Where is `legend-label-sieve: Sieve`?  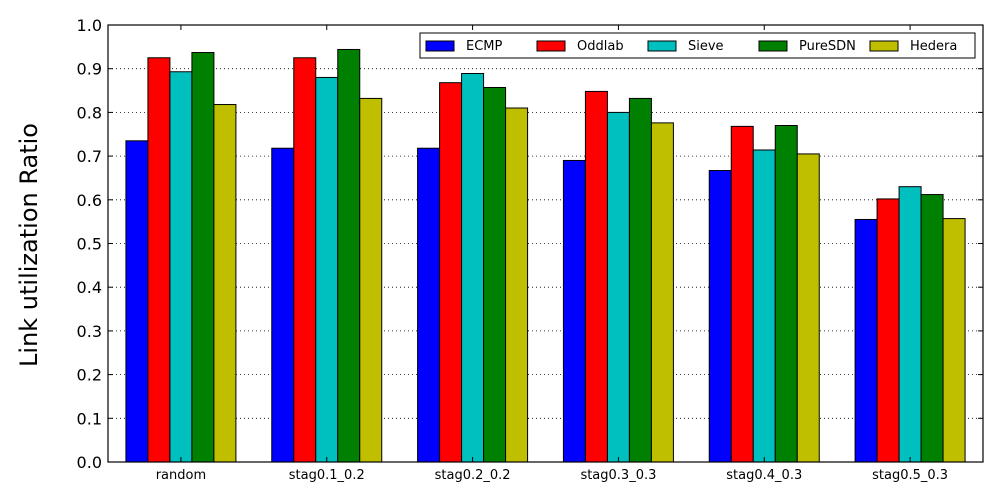
legend-label-sieve: Sieve is located at coordinates (706, 46).